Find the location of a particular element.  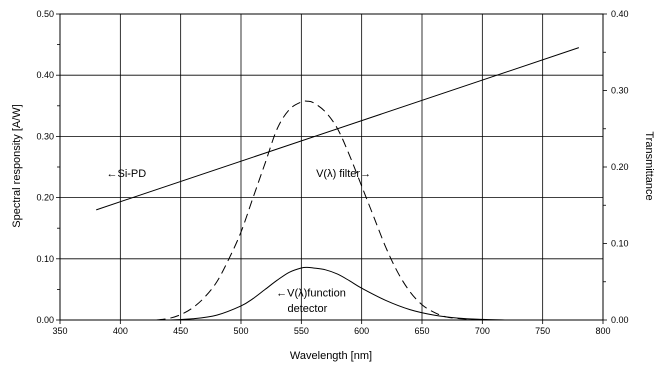

y-right-tick-label: 0.10 is located at coordinates (620, 244).